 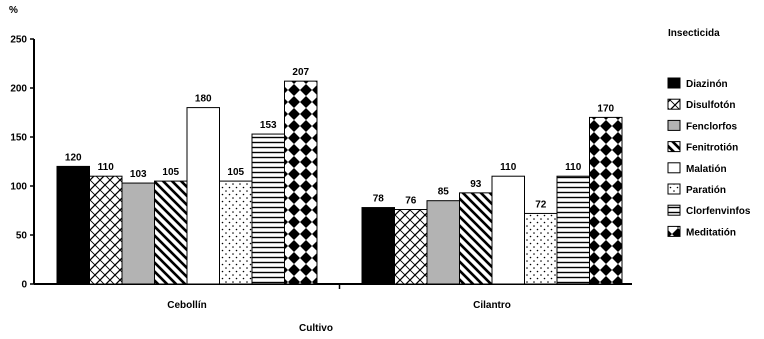 I want to click on y-tick-label: 50, so click(x=22, y=236).